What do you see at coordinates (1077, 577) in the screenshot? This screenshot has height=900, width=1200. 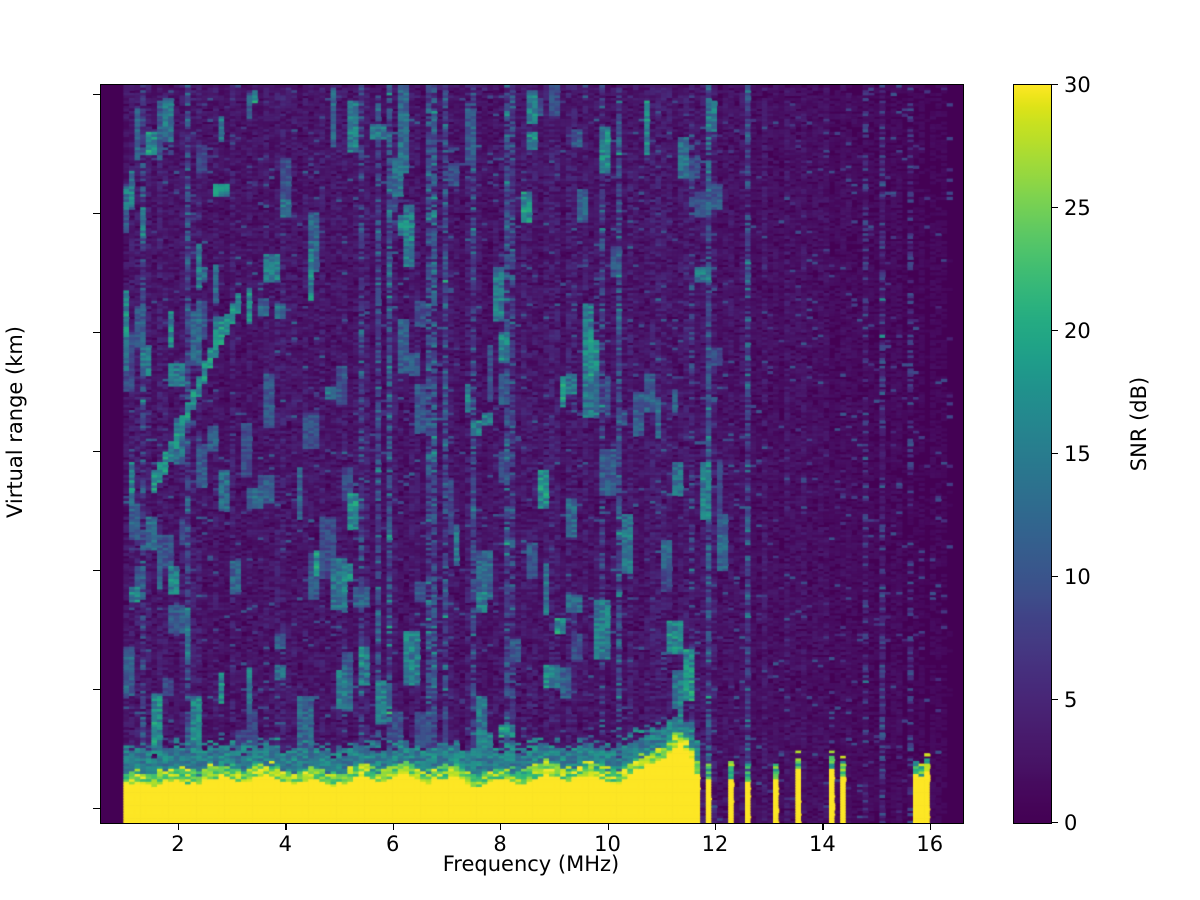 I see `colorbar-tick-label: 10` at bounding box center [1077, 577].